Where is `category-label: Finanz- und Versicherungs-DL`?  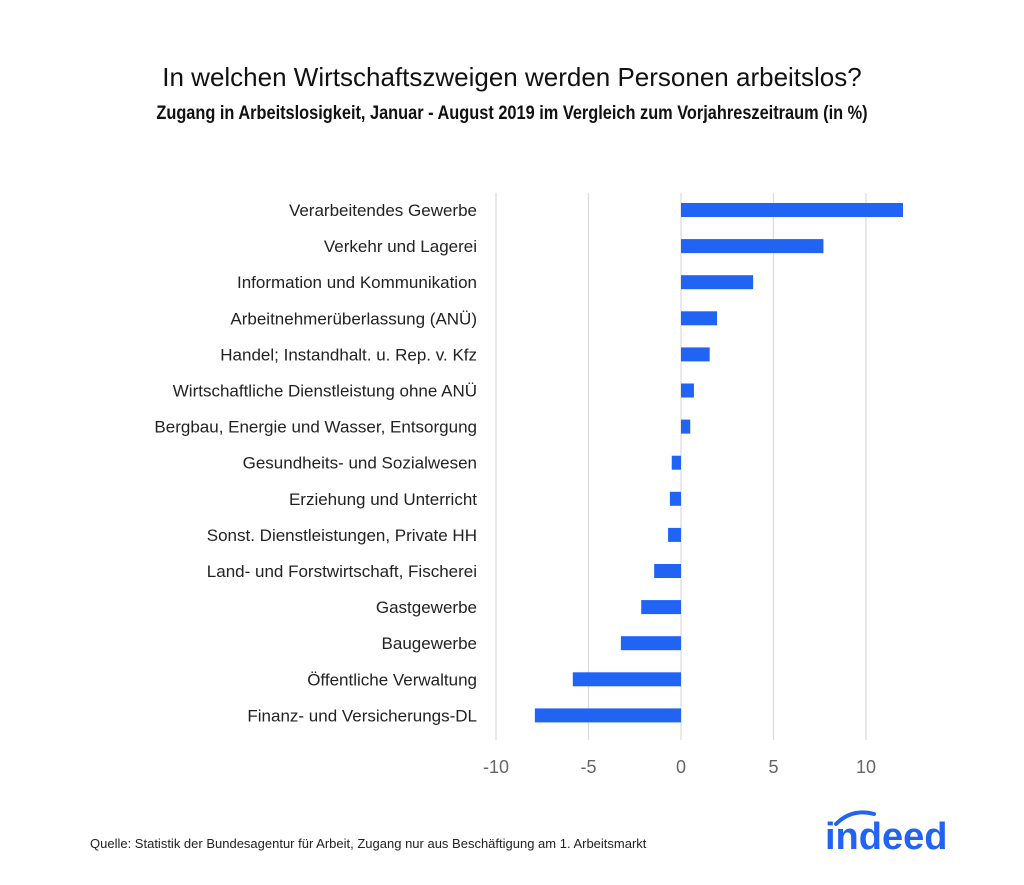 category-label: Finanz- und Versicherungs-DL is located at coordinates (362, 715).